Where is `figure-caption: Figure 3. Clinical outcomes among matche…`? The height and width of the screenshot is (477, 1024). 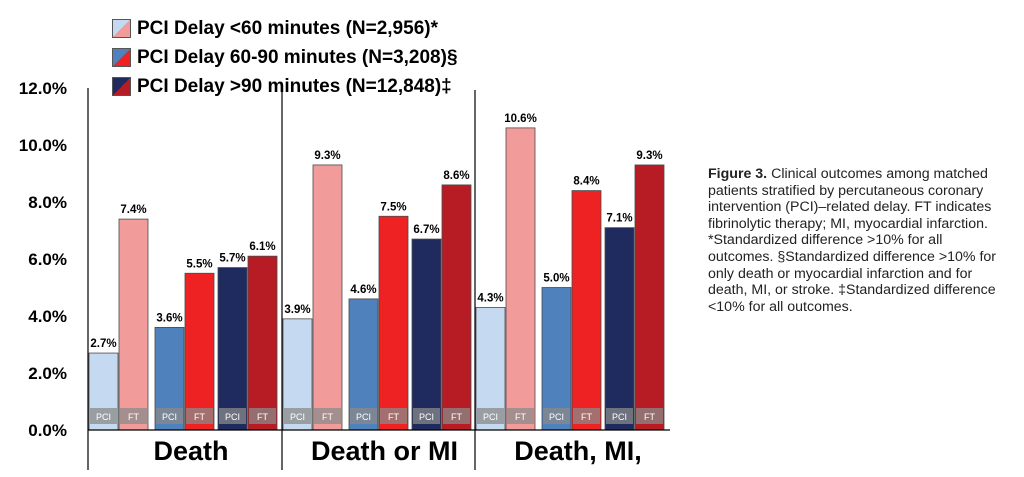 figure-caption: Figure 3. Clinical outcomes among matche… is located at coordinates (858, 240).